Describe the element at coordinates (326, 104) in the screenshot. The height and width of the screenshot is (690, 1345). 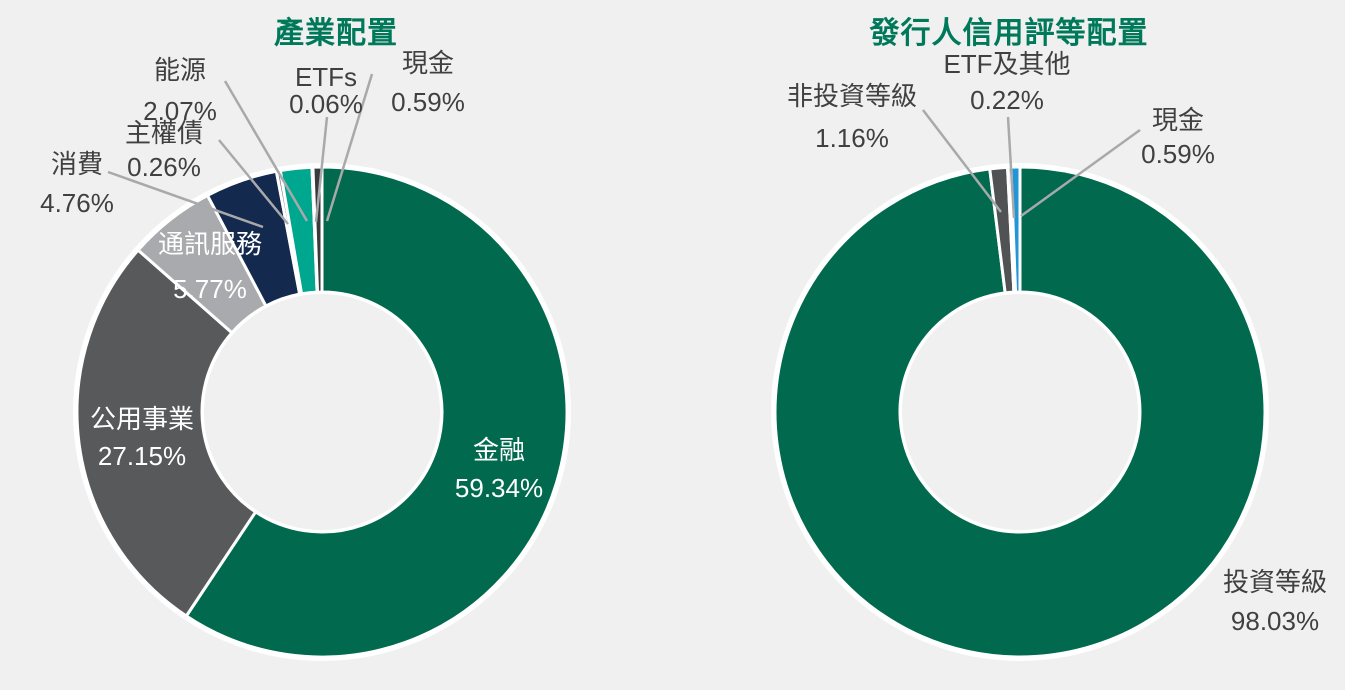
I see `slice-percent: 0.06%` at that location.